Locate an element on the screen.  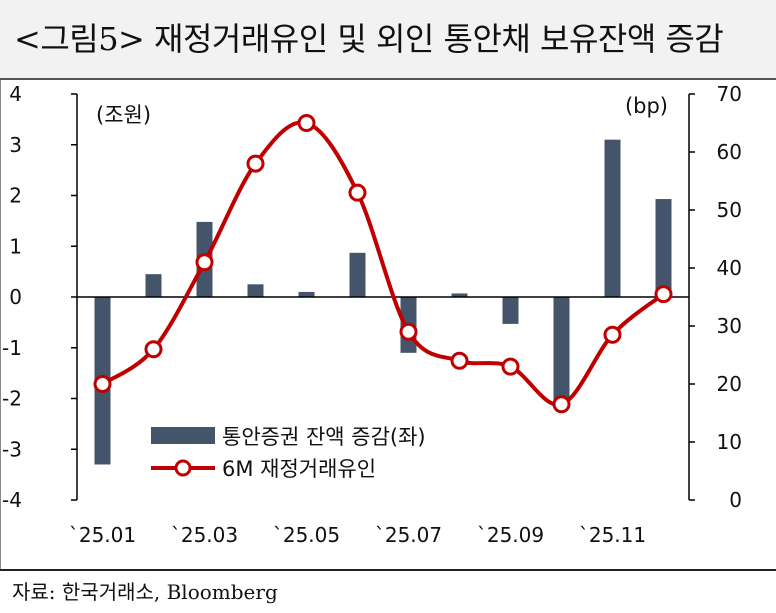
x-axis-tick-label: `25.11 is located at coordinates (612, 535).